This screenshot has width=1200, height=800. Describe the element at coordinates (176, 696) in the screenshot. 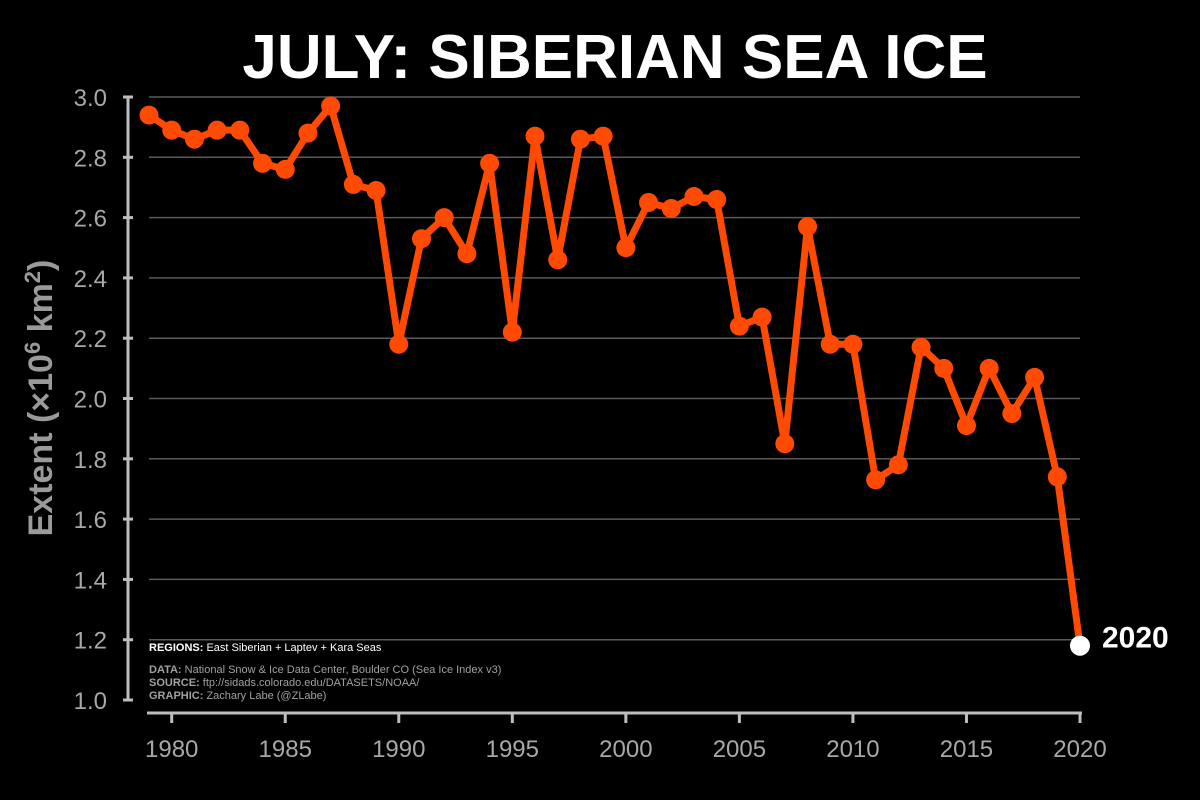

I see `graphic-key: GRAPHIC:` at that location.